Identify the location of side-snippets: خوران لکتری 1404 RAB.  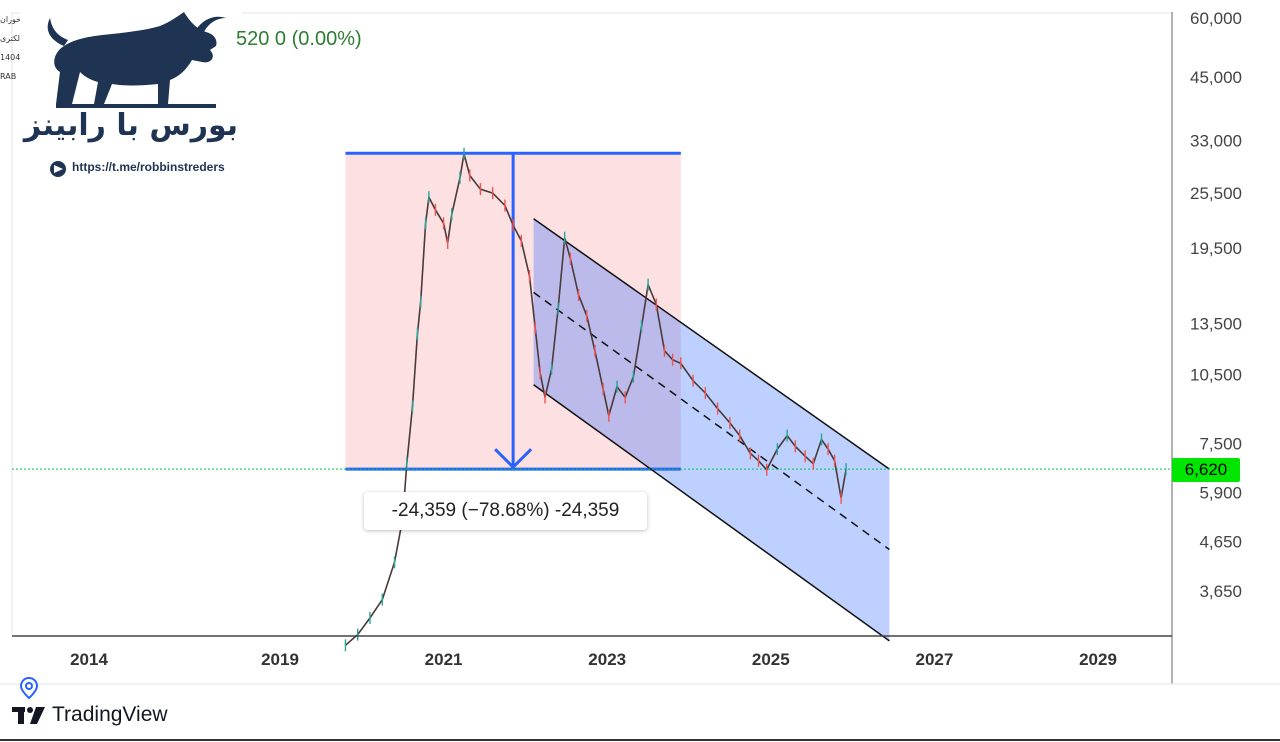
(10, 48).